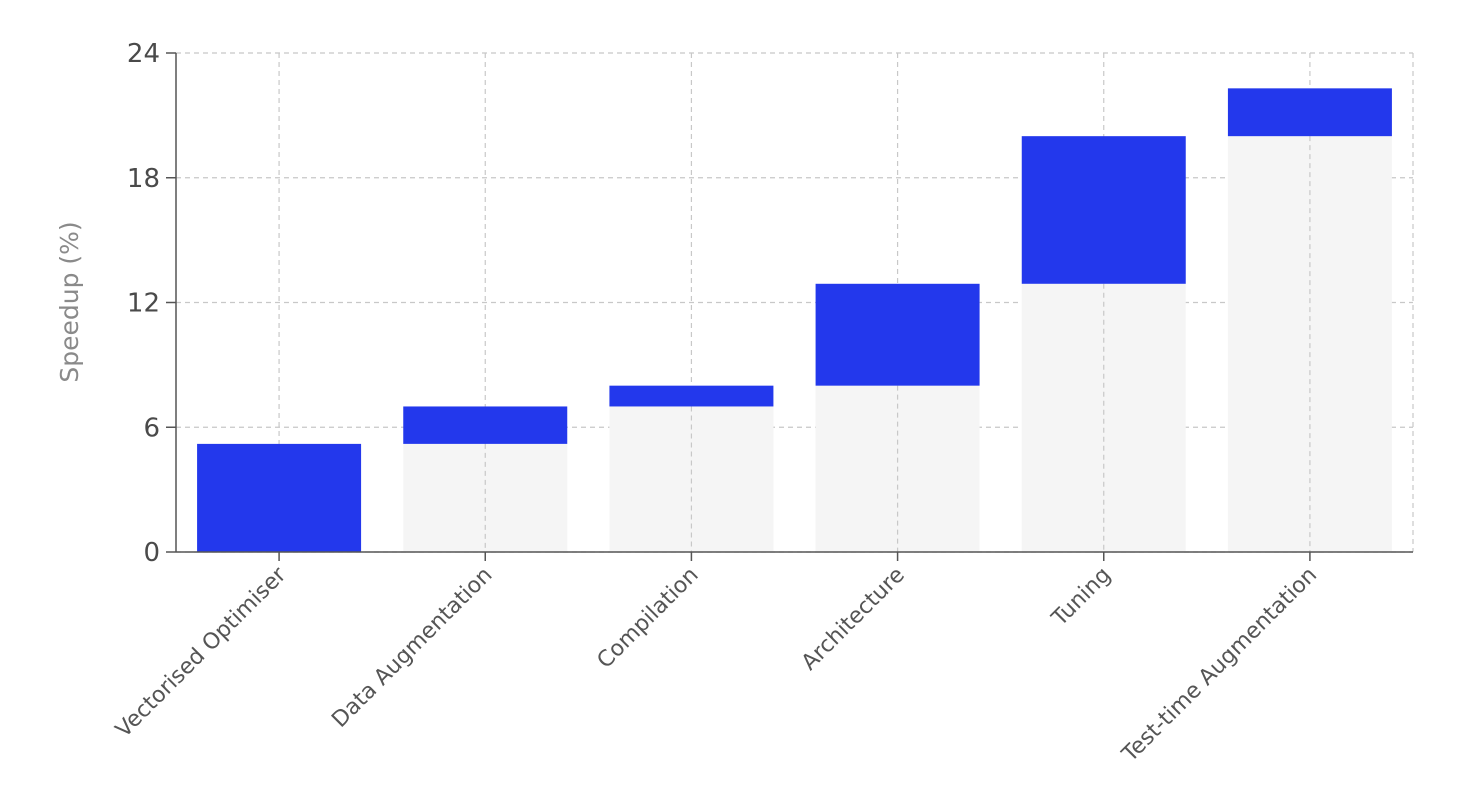 Image resolution: width=1468 pixels, height=800 pixels. What do you see at coordinates (201, 652) in the screenshot?
I see `category-label-0: Vectorised Optimiser` at bounding box center [201, 652].